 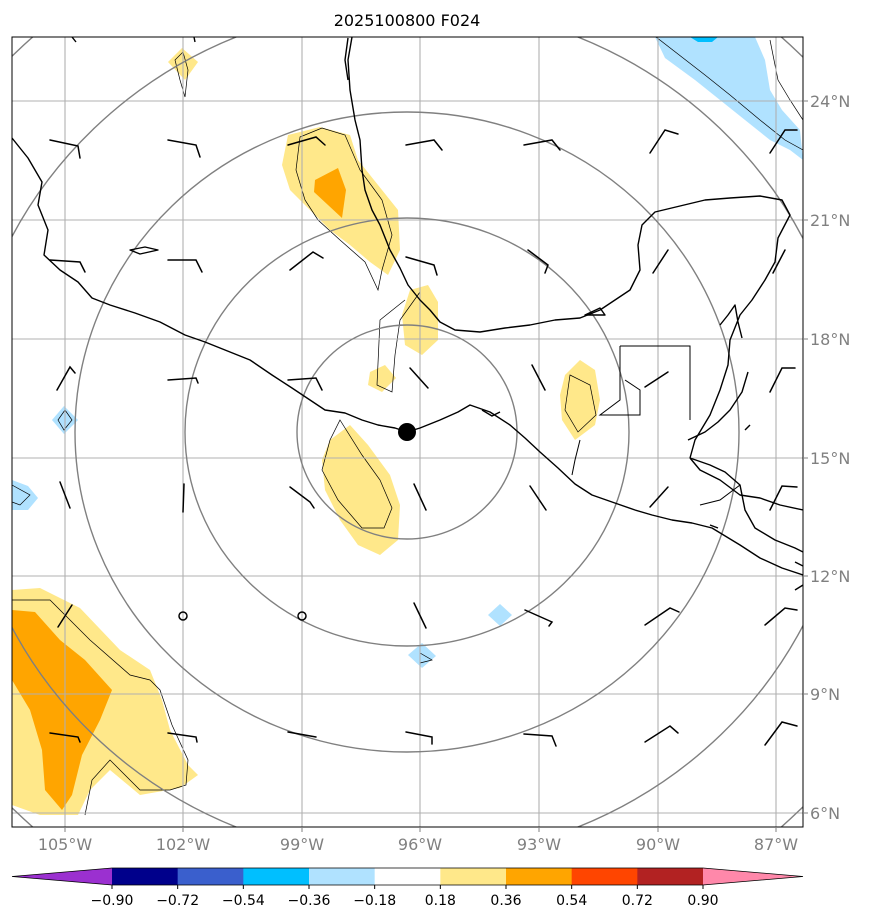 I want to click on lon-label: 105°W, so click(x=65, y=844).